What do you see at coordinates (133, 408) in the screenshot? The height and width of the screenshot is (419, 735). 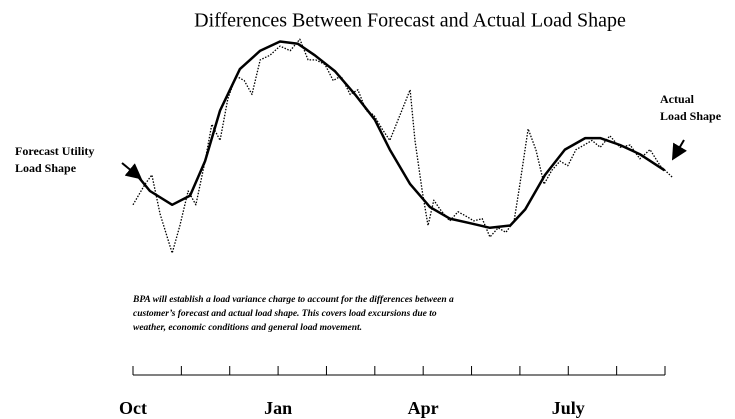 I see `x-tick-label: Oct` at bounding box center [133, 408].